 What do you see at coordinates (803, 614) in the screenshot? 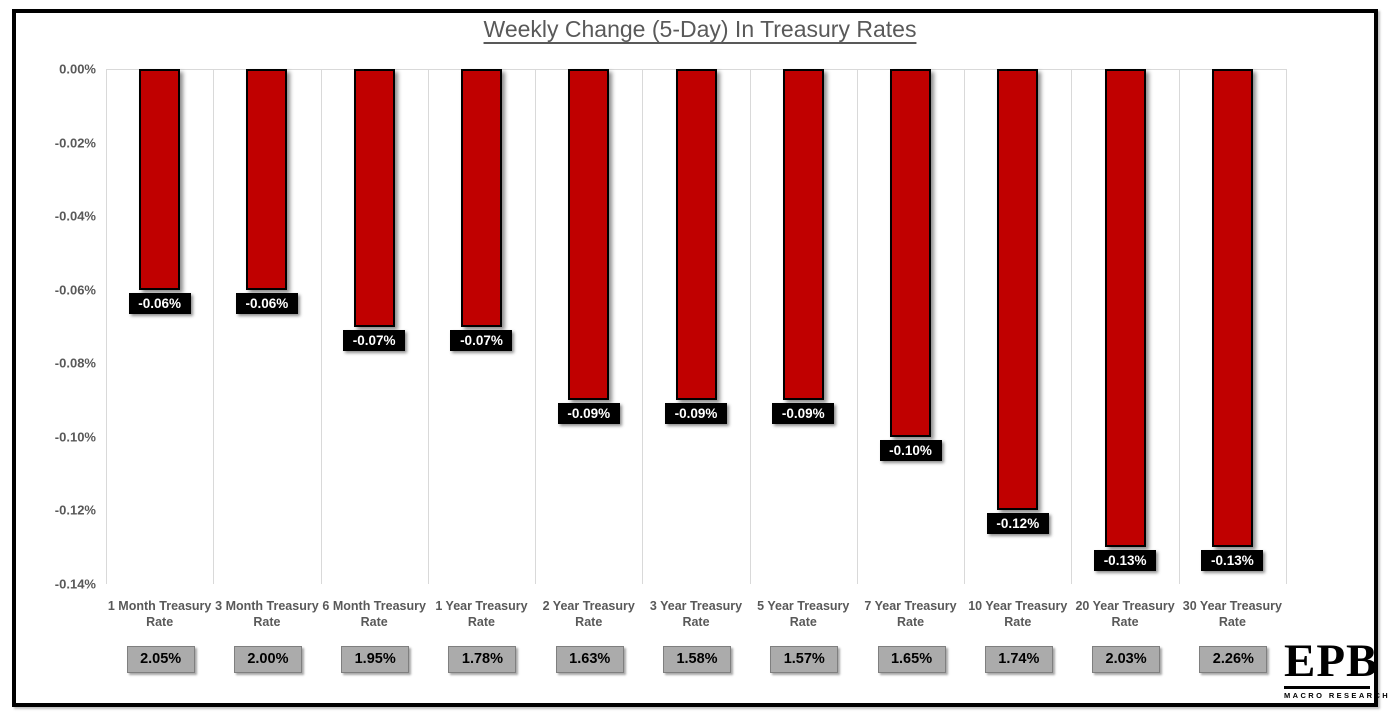
I see `category-label: 5 Year Treasury Rate` at bounding box center [803, 614].